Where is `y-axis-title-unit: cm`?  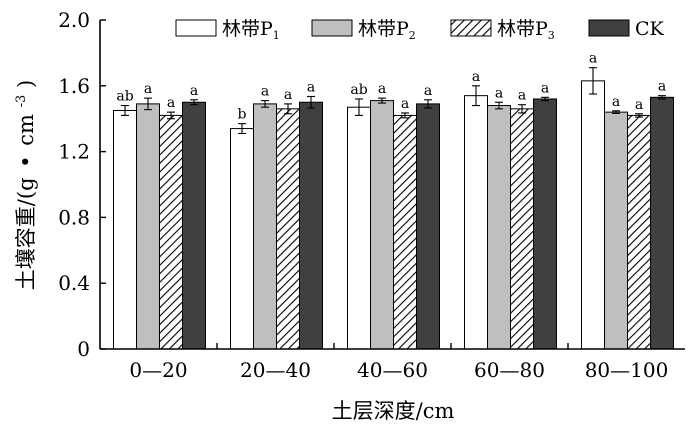
y-axis-title-unit: cm is located at coordinates (26, 130).